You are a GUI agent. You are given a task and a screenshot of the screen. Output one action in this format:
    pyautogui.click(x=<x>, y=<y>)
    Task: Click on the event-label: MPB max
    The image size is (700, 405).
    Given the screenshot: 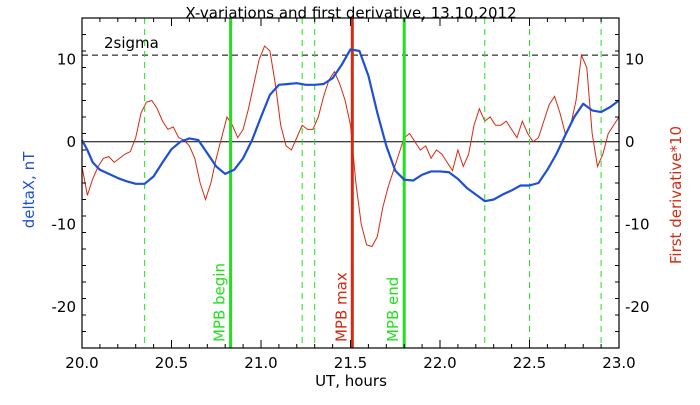 What is the action you would take?
    pyautogui.click(x=341, y=307)
    